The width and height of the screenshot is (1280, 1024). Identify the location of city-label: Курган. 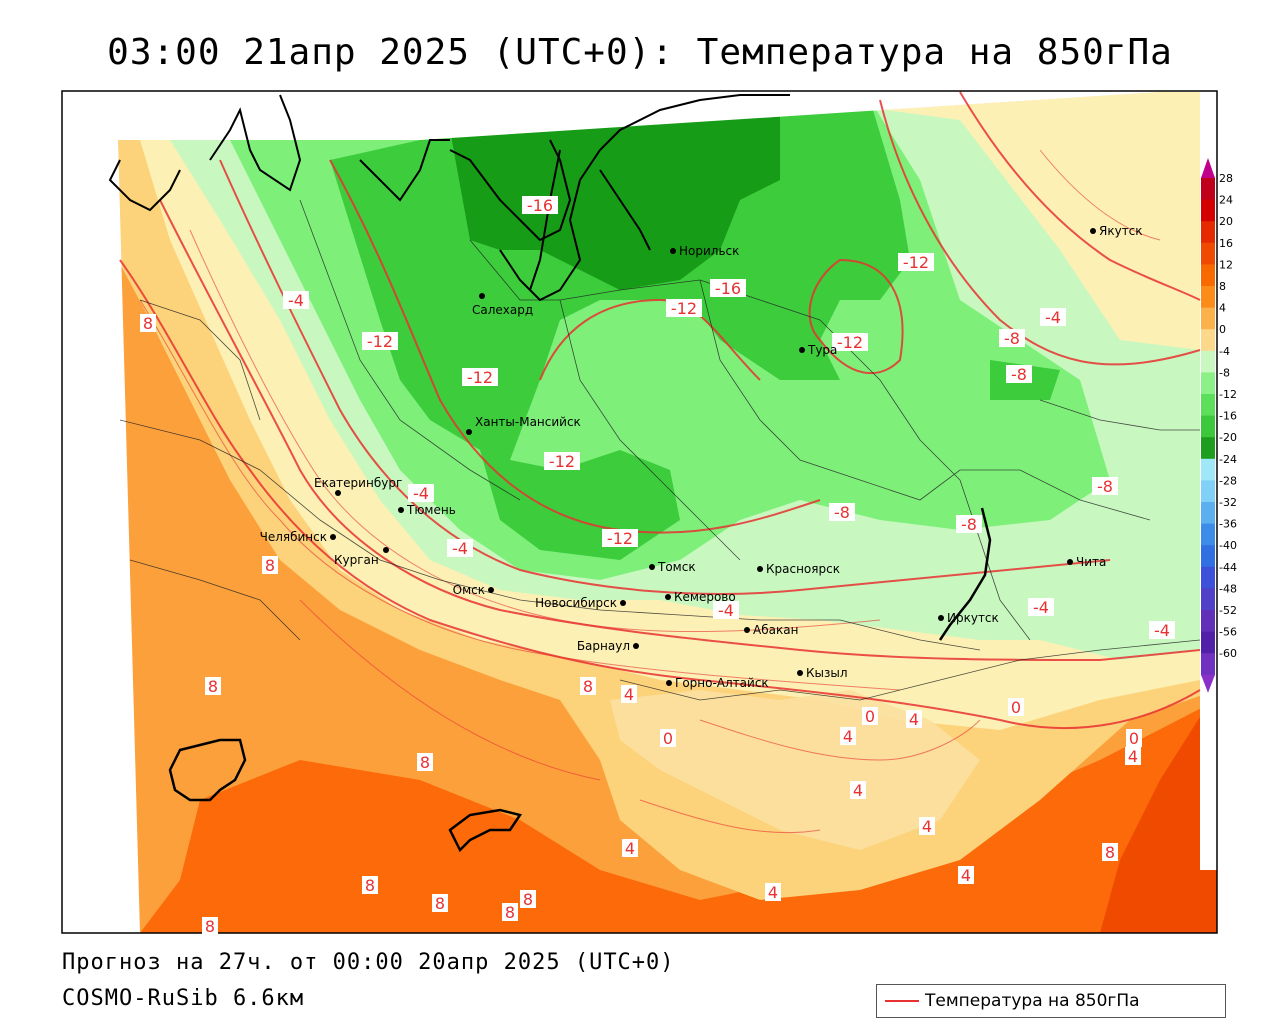
(356, 560).